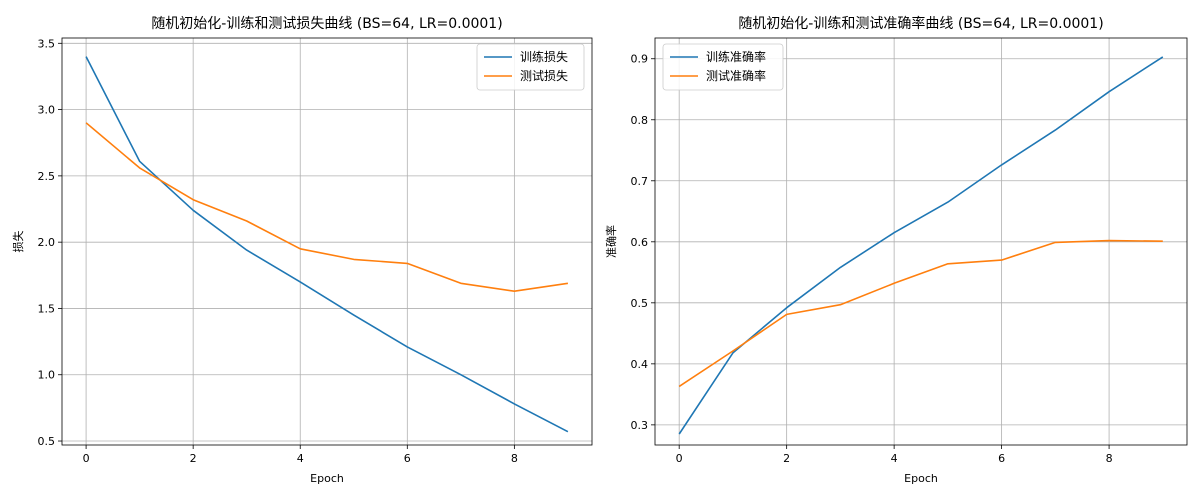 The height and width of the screenshot is (500, 1200). I want to click on y-axis-label: 损失, so click(18, 242).